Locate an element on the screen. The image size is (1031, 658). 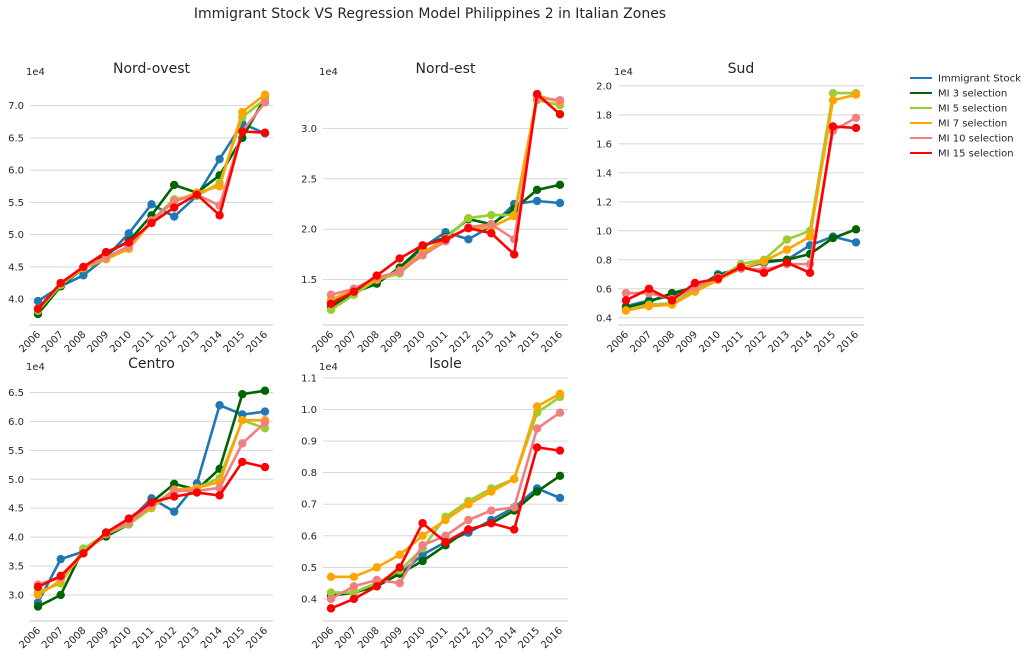
y-tick-label: 4.0 is located at coordinates (16, 300).